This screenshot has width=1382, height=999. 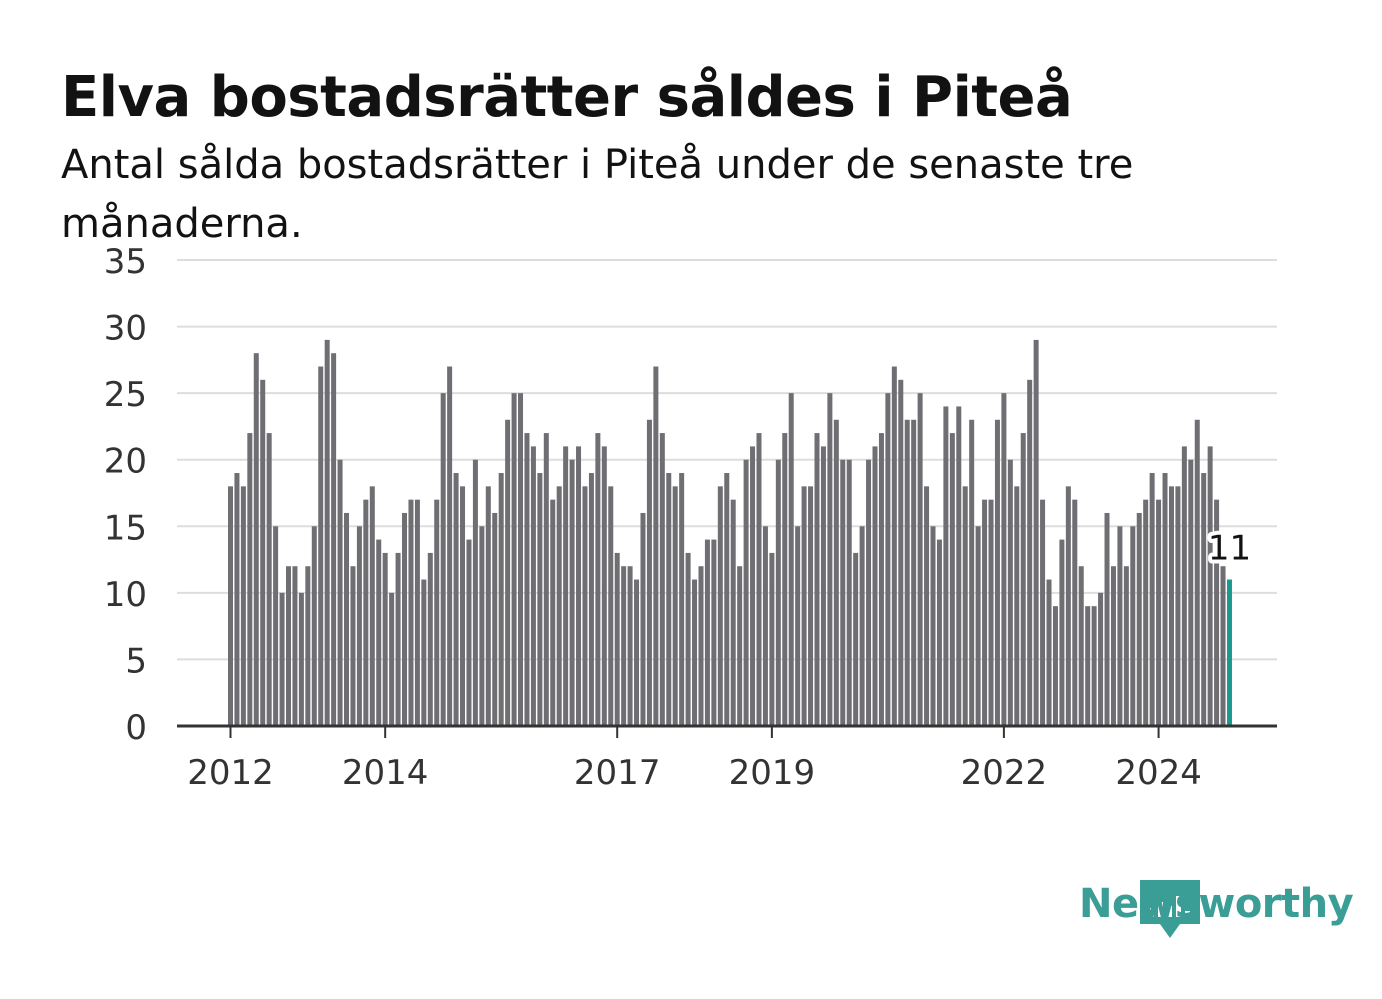 What do you see at coordinates (125, 462) in the screenshot?
I see `y-tick-label: 20` at bounding box center [125, 462].